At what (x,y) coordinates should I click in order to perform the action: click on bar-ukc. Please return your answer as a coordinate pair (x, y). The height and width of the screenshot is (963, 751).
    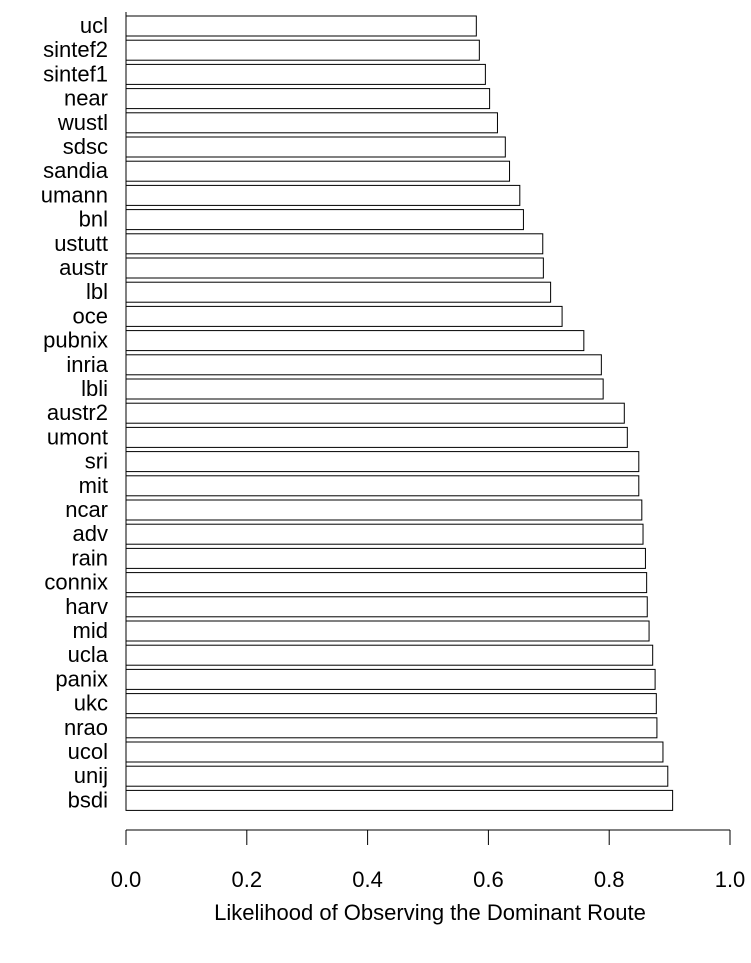
    Looking at the image, I should click on (391, 704).